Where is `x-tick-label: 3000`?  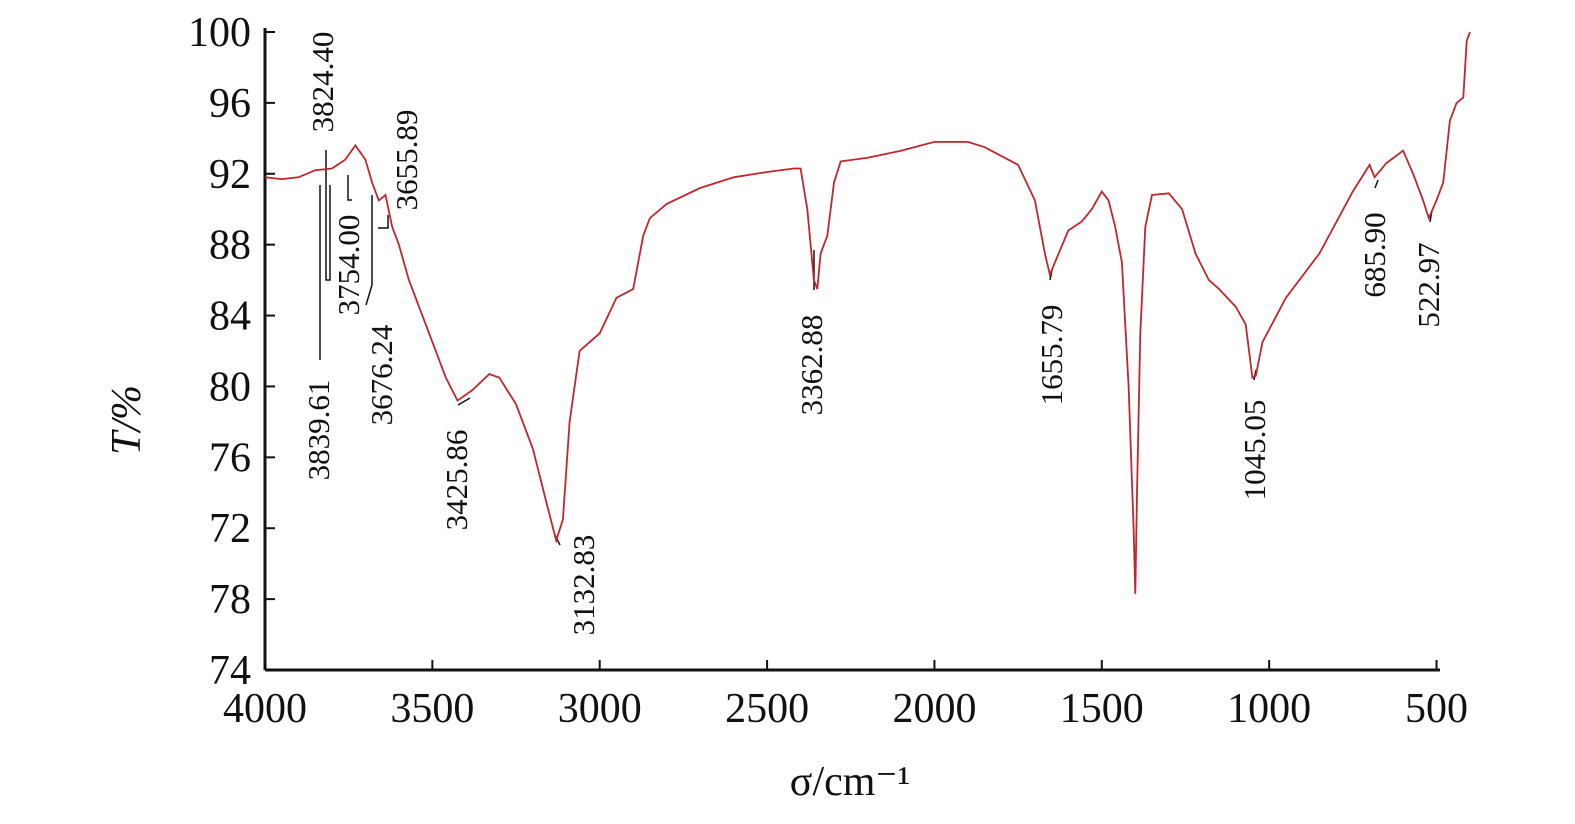 x-tick-label: 3000 is located at coordinates (600, 709).